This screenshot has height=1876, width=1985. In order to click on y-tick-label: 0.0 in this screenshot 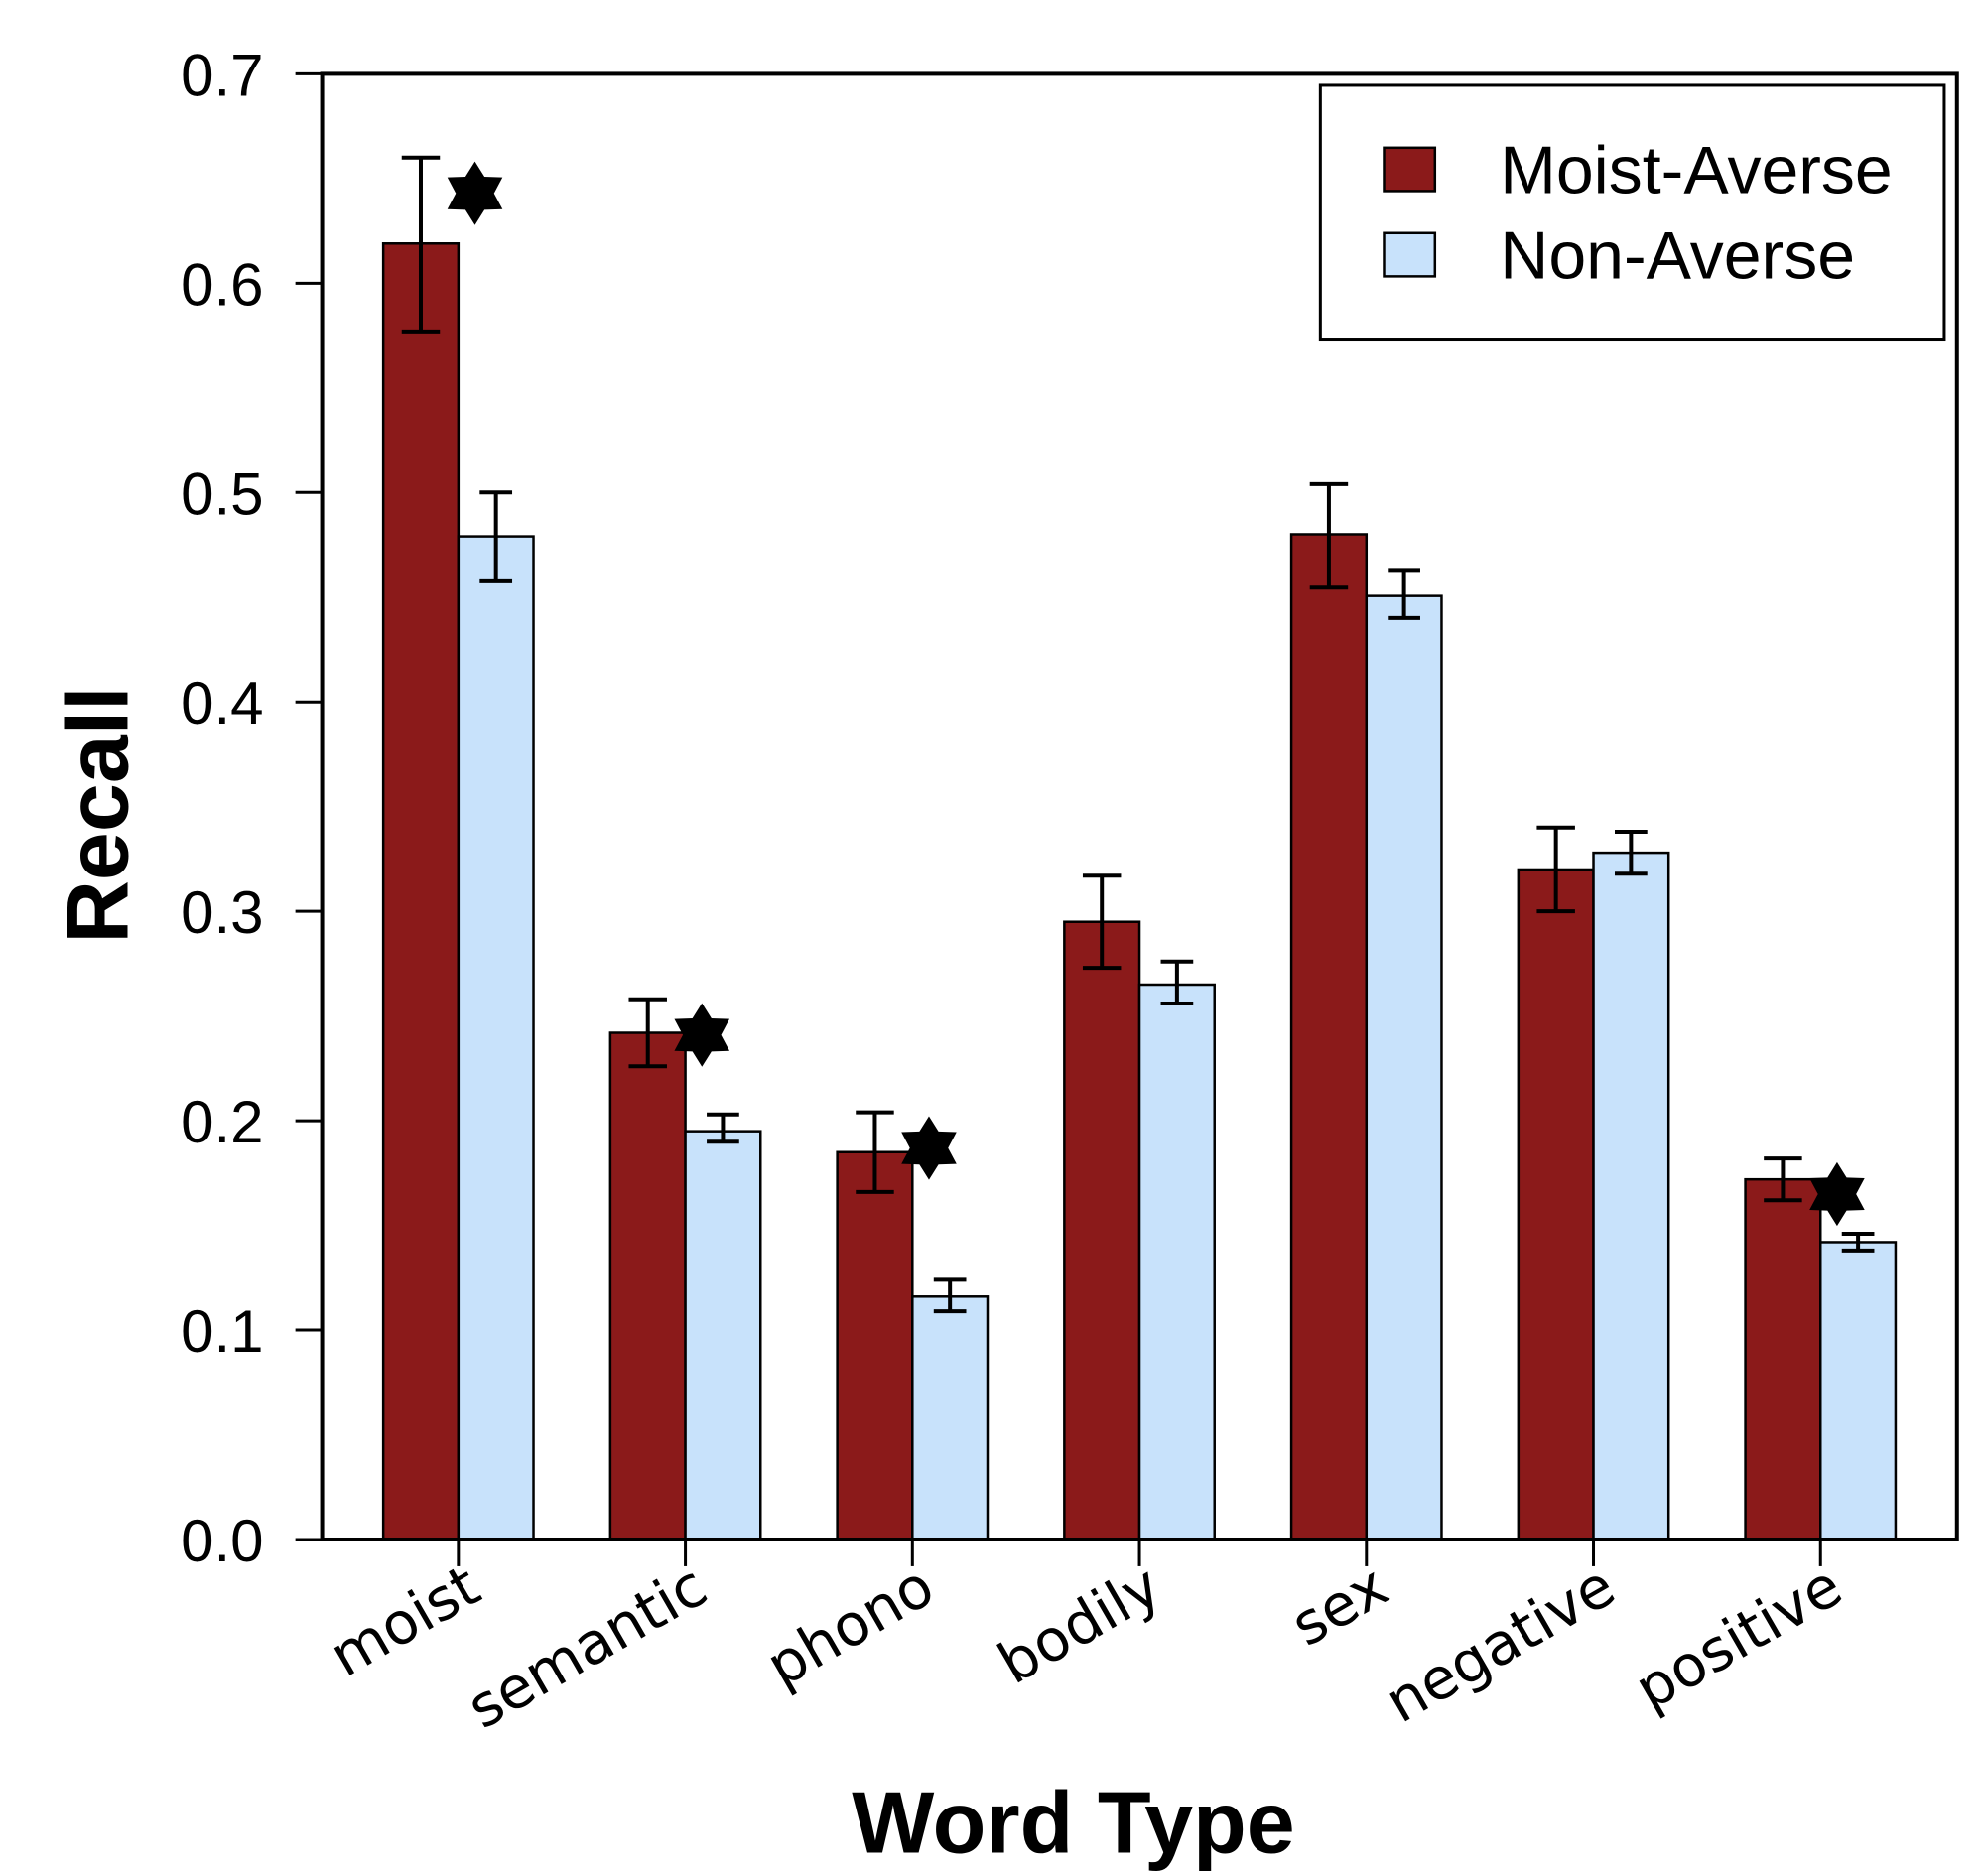, I will do `click(222, 1541)`.